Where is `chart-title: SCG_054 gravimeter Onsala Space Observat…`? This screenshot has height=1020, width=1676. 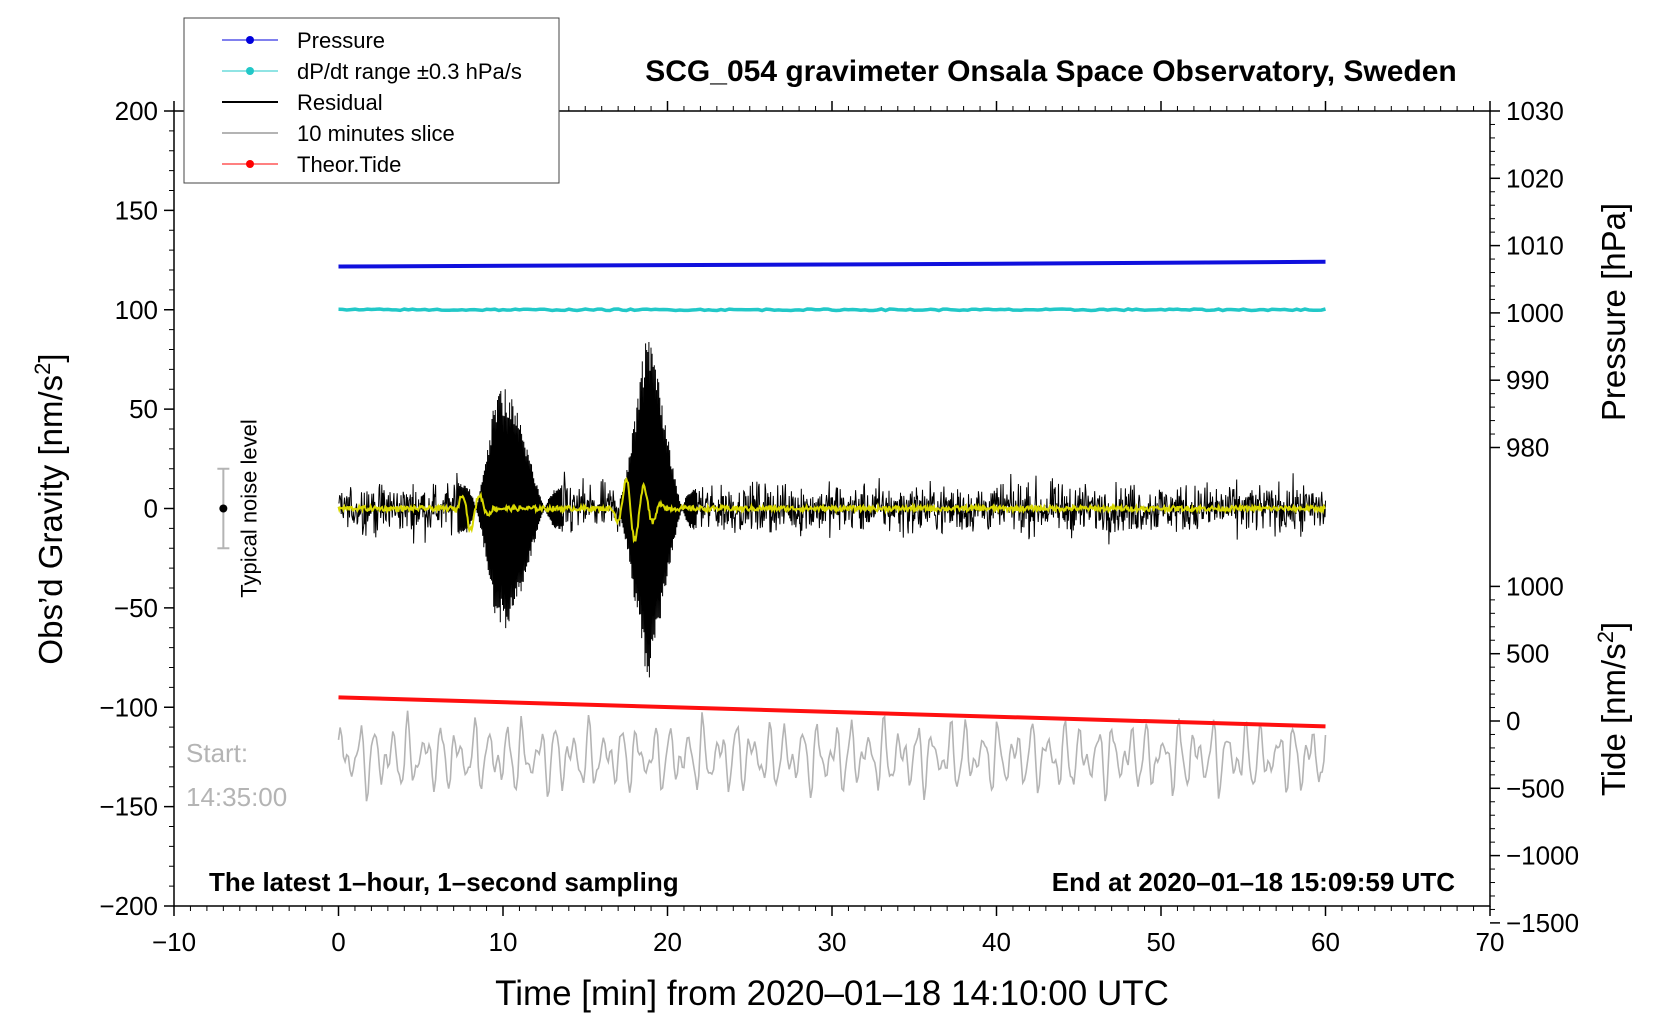 chart-title: SCG_054 gravimeter Onsala Space Observat… is located at coordinates (1051, 71).